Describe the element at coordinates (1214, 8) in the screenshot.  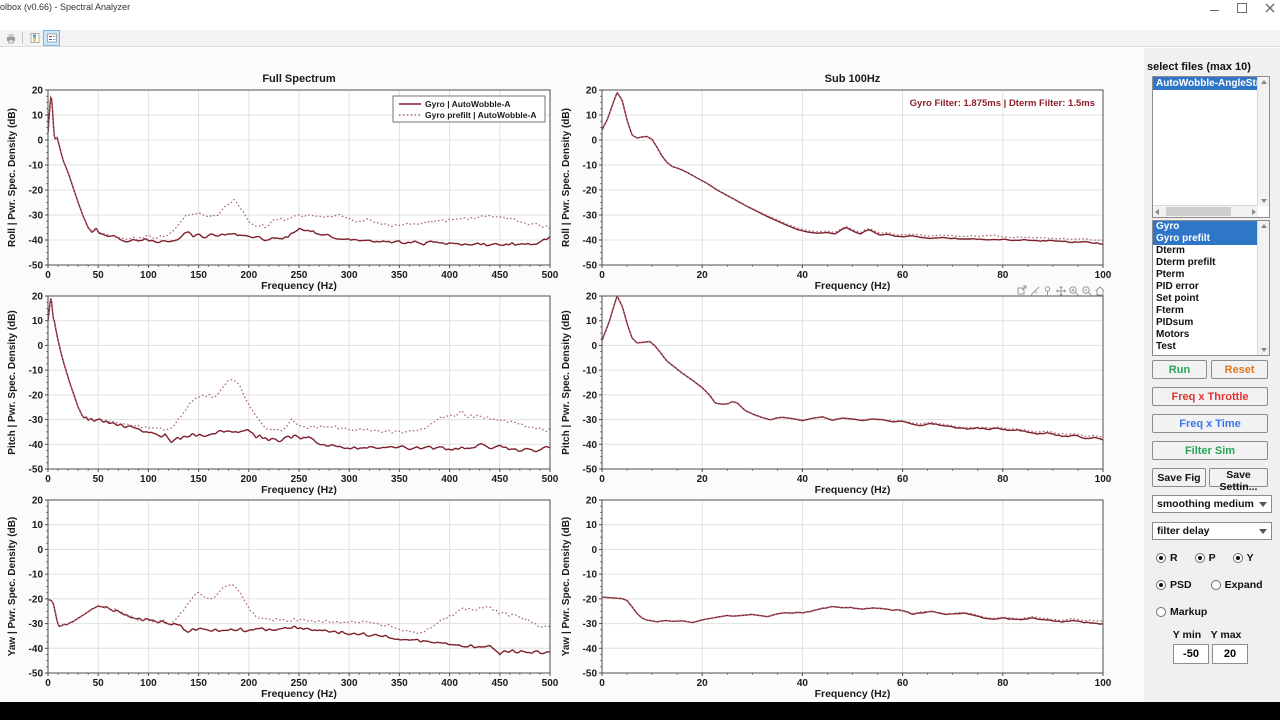
I see `minimize-button` at that location.